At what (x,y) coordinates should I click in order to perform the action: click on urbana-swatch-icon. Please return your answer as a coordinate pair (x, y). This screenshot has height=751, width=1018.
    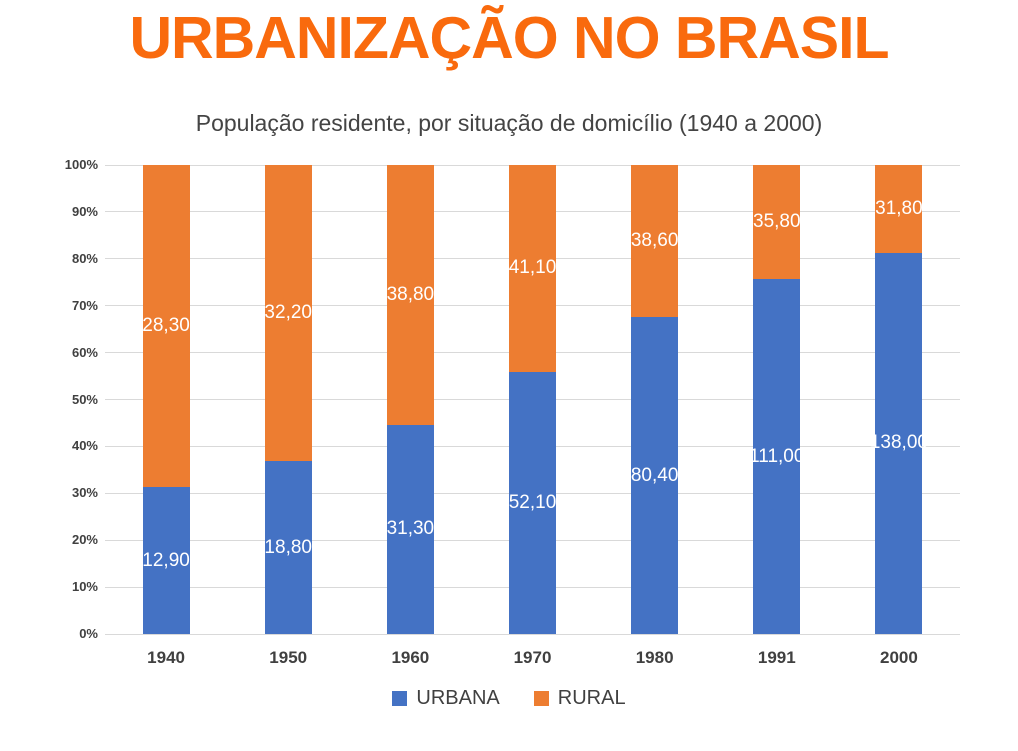
    Looking at the image, I should click on (400, 698).